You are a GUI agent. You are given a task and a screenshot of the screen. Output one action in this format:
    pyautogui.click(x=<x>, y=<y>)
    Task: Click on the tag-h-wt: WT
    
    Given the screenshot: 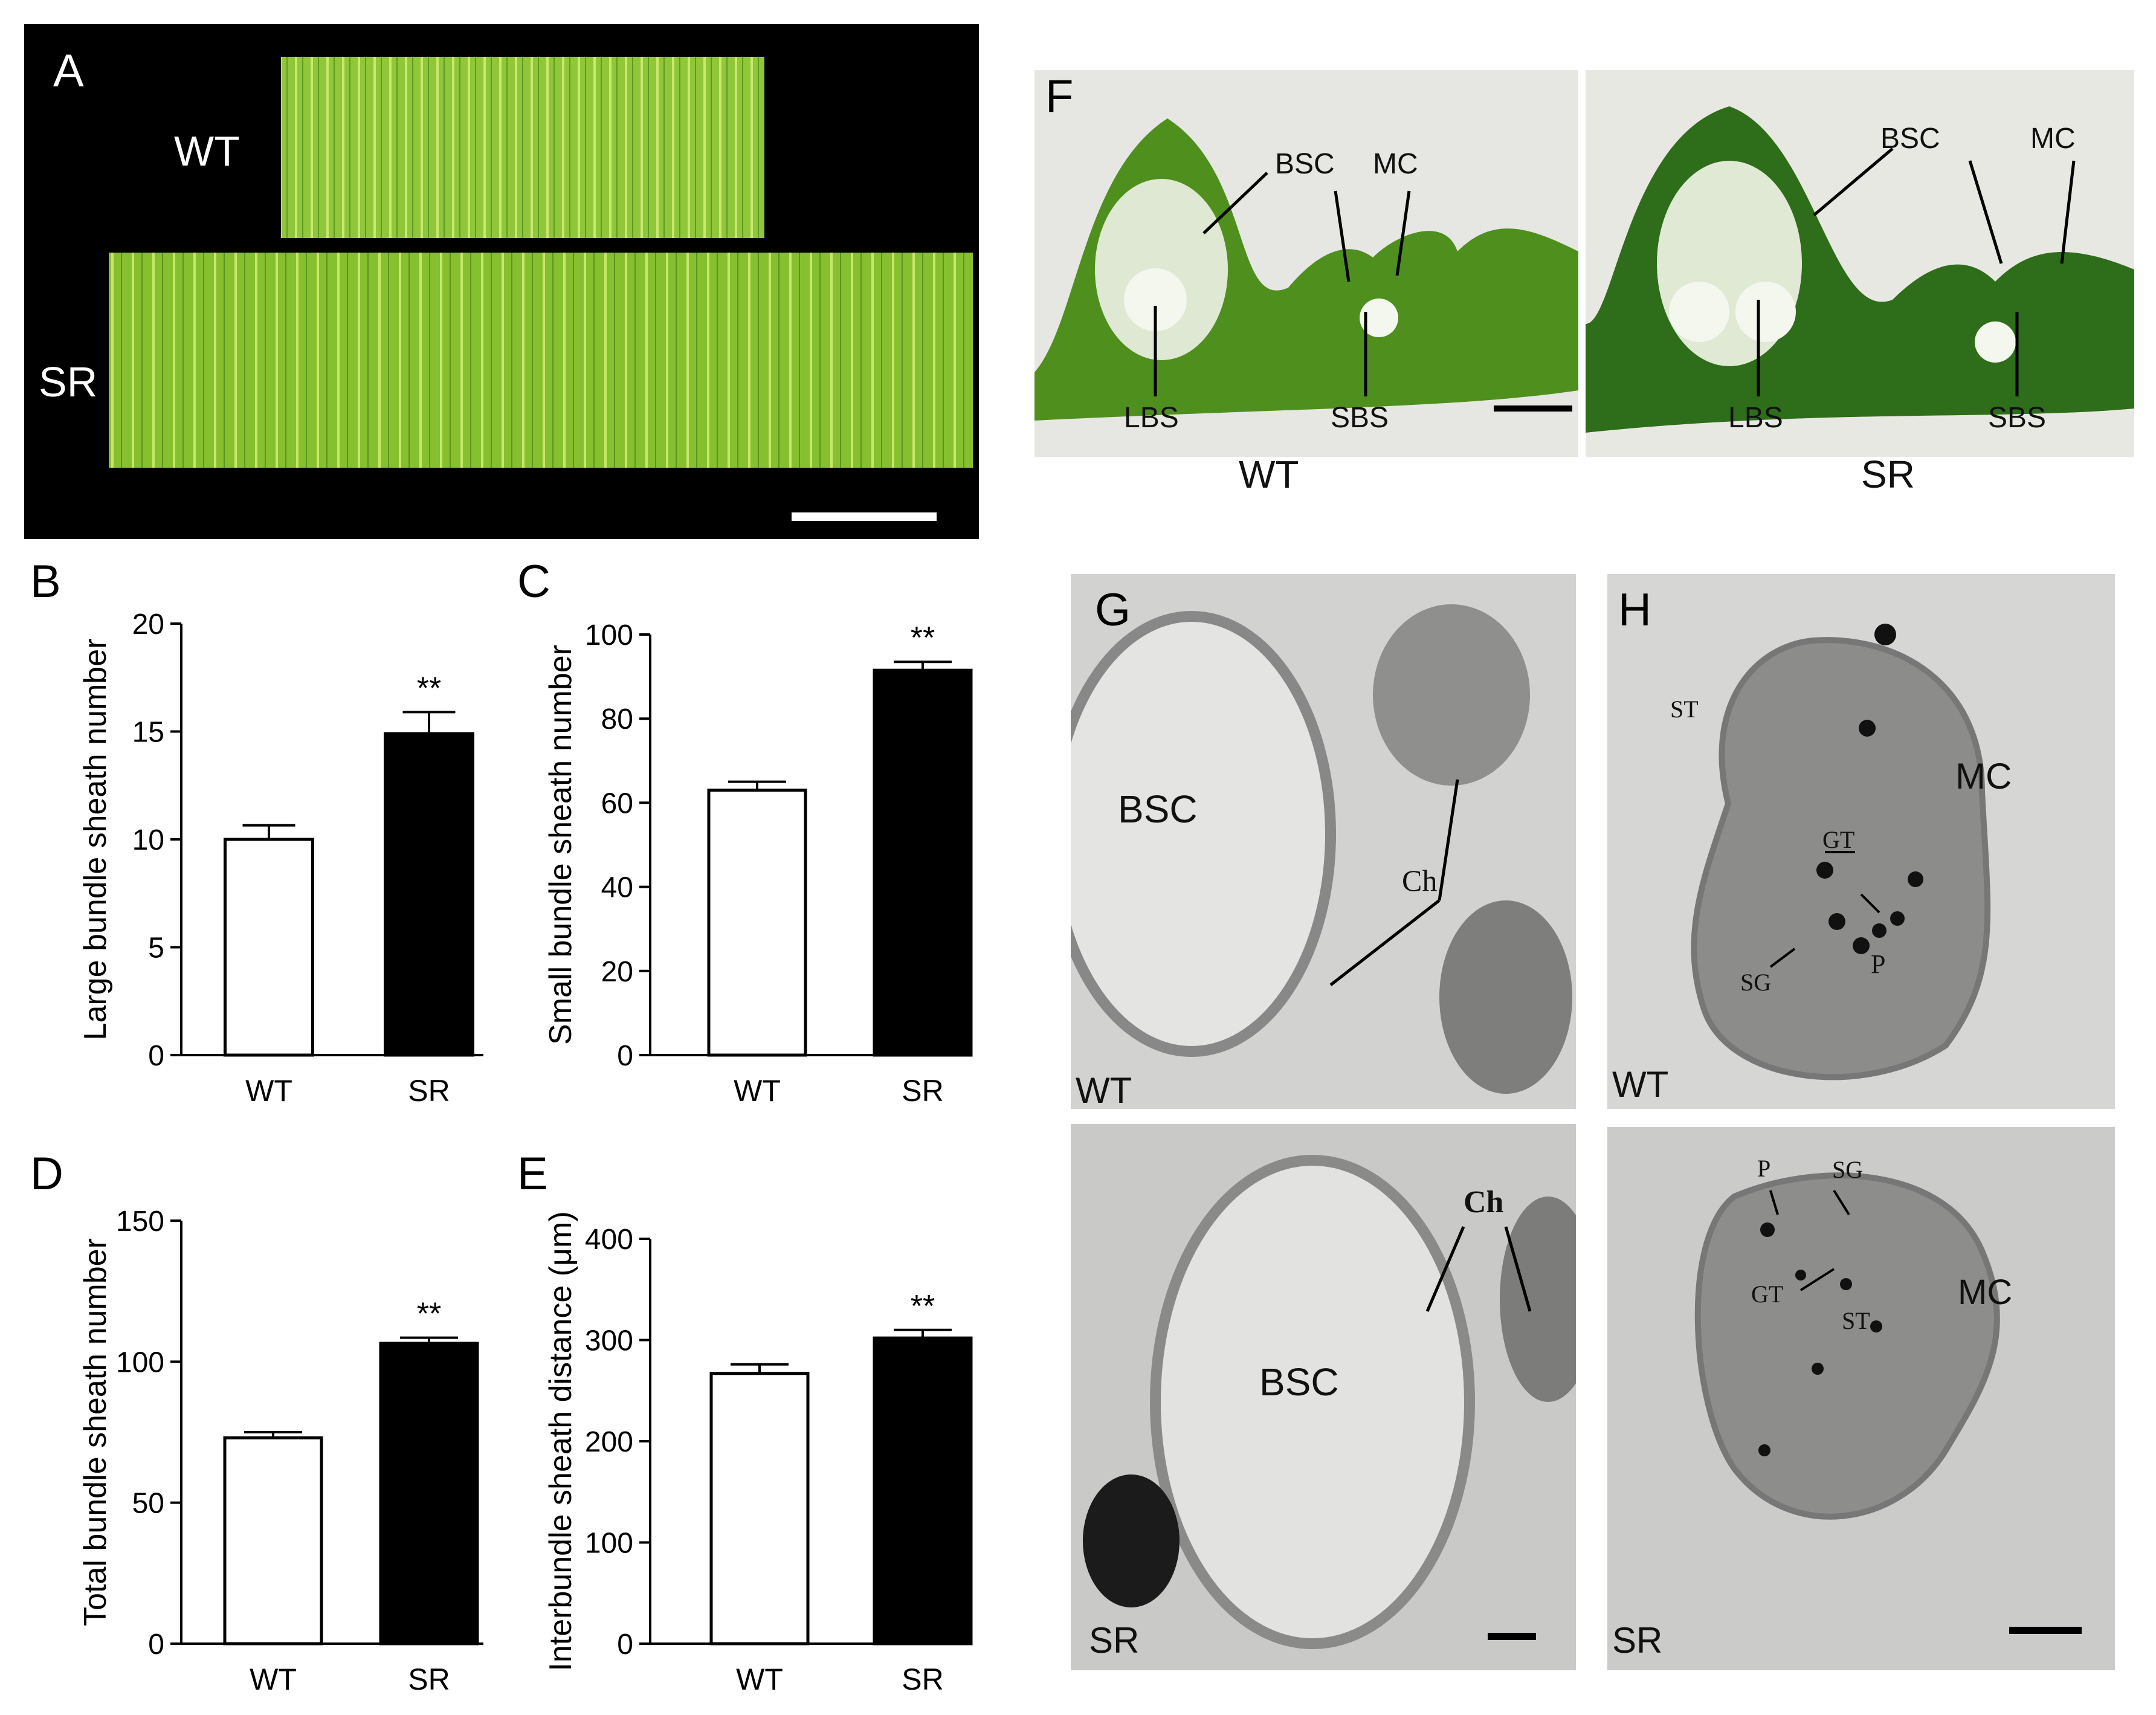 What is the action you would take?
    pyautogui.click(x=1640, y=1084)
    